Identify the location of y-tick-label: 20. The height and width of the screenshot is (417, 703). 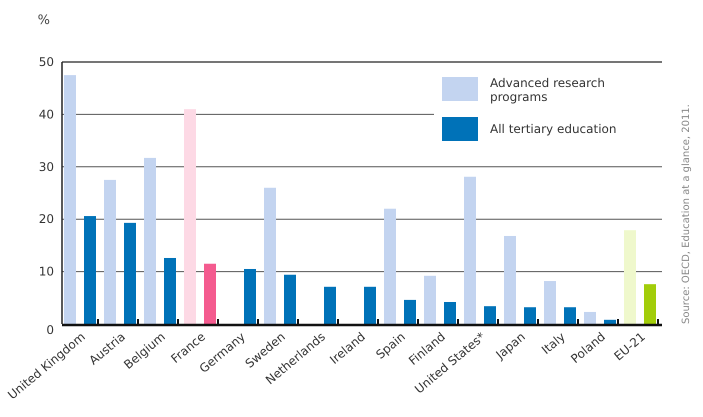
(46, 219).